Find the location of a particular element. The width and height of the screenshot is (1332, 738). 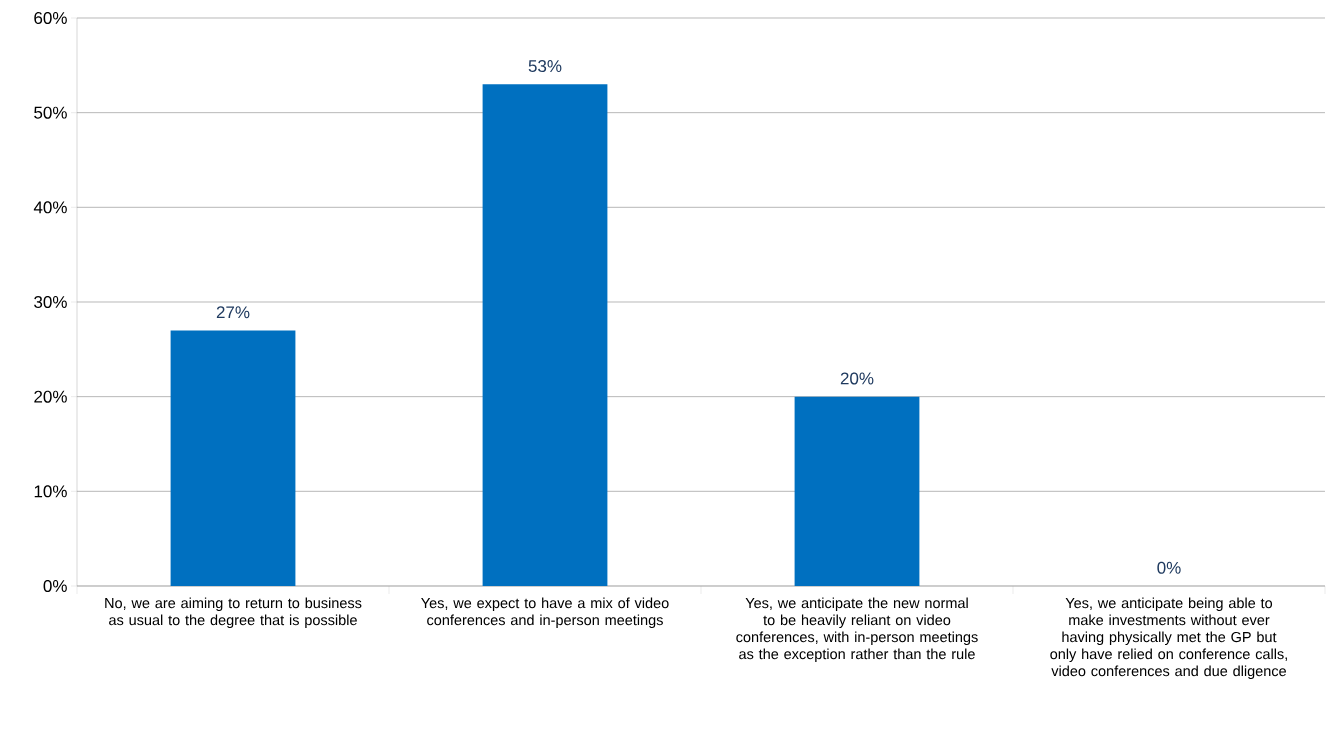

x-tick-label: Yes, we expect to have a mix of video conferences and in-person meetings is located at coordinates (545, 613).